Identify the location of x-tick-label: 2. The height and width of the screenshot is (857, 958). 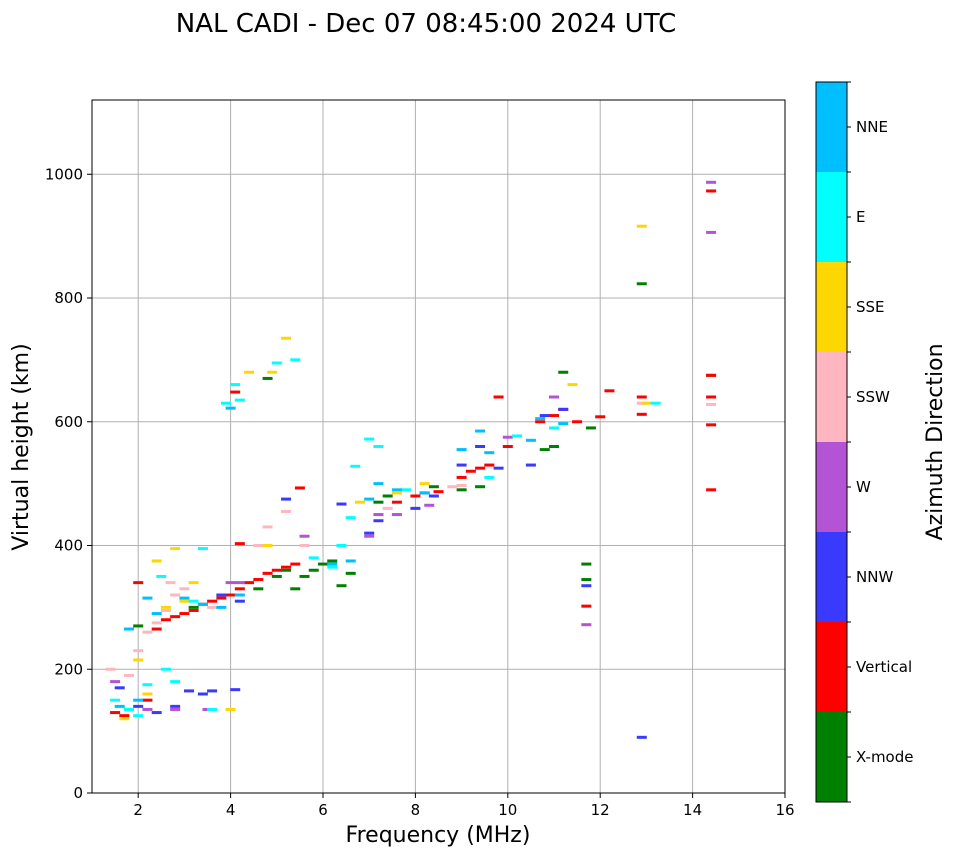
(138, 810).